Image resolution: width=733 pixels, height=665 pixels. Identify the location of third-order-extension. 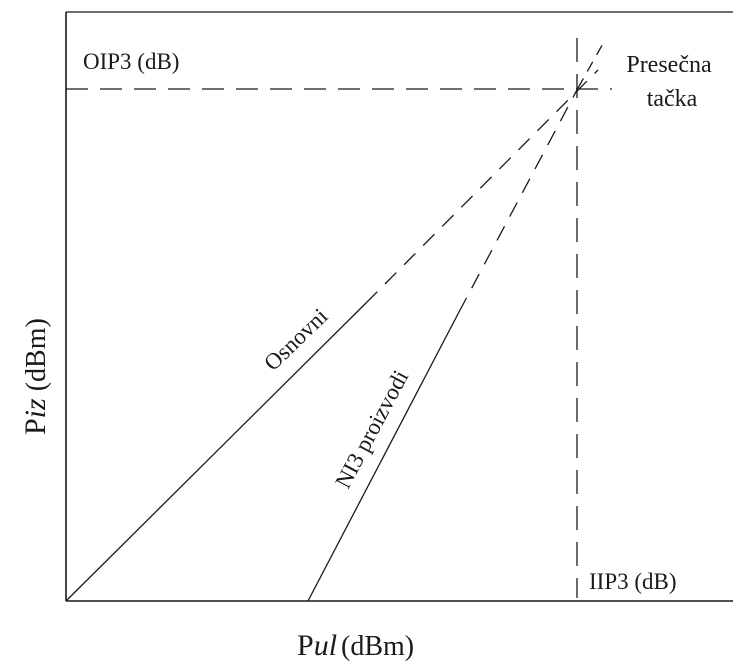
(591, 64).